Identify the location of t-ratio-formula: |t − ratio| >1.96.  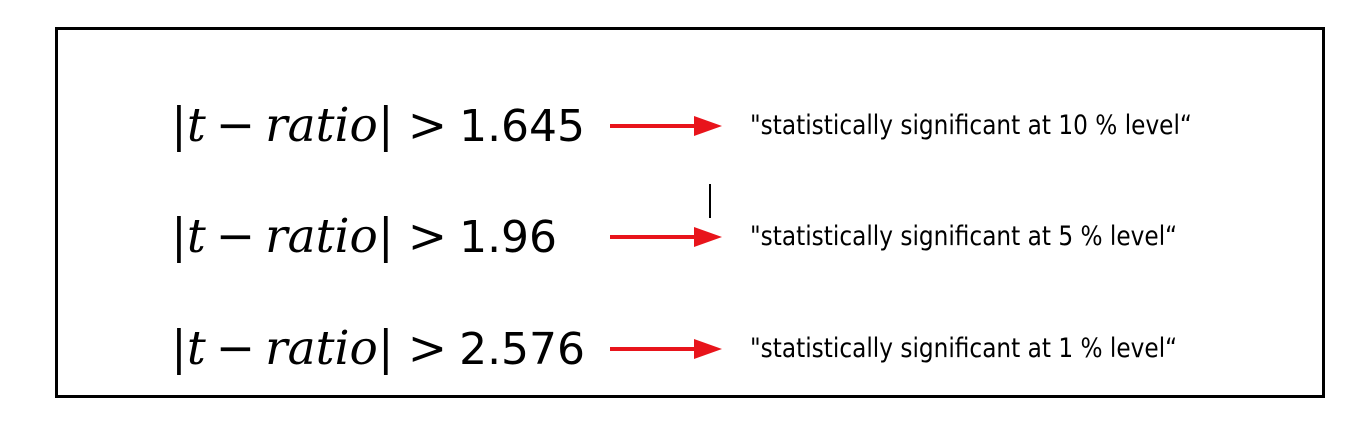
(364, 237).